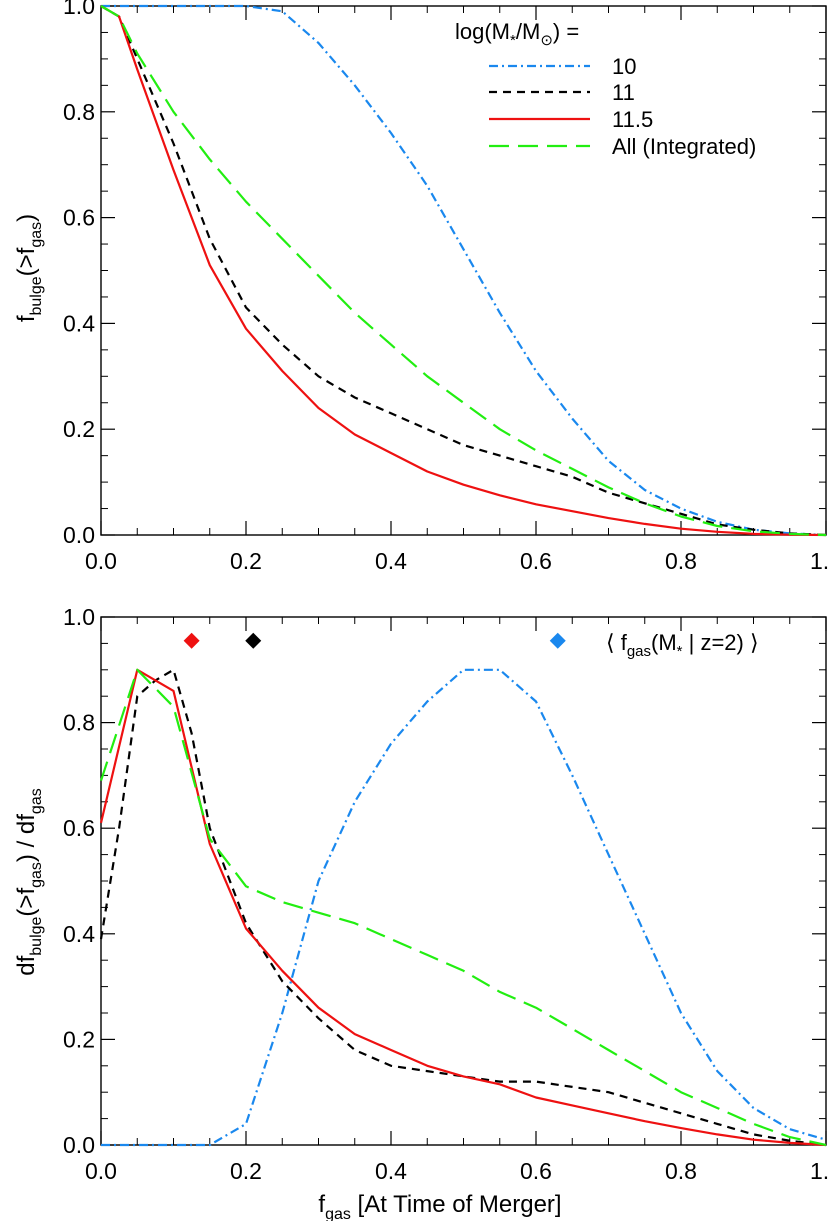 The height and width of the screenshot is (1221, 830). What do you see at coordinates (536, 561) in the screenshot?
I see `top-x-tick-label: 0.6` at bounding box center [536, 561].